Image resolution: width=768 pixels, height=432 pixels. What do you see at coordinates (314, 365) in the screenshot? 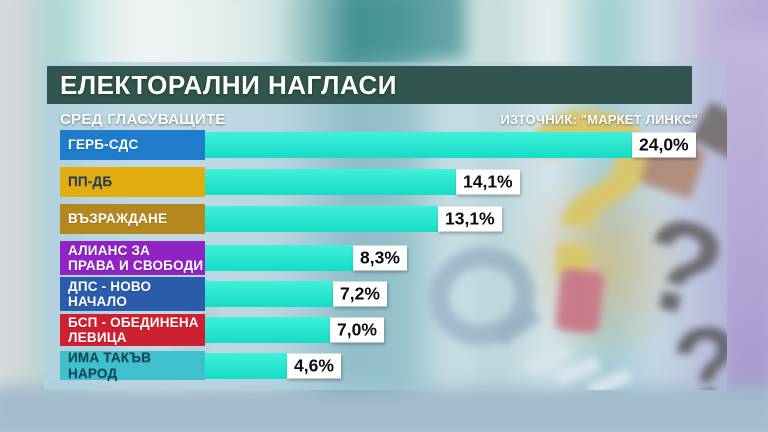
I see `result-value: 4,6%` at bounding box center [314, 365].